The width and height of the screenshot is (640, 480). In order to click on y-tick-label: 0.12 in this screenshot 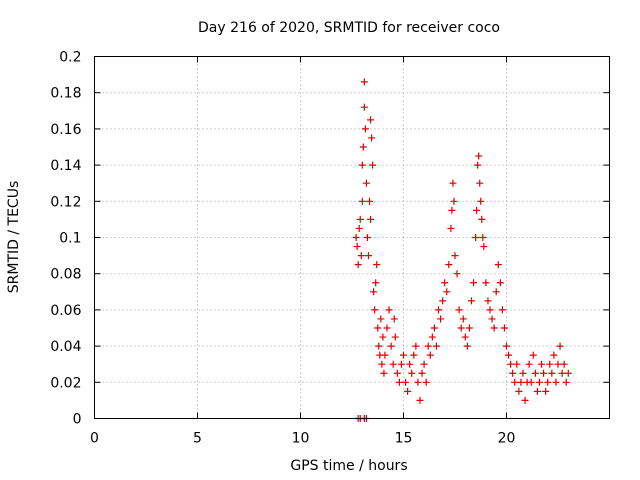, I will do `click(65, 202)`.